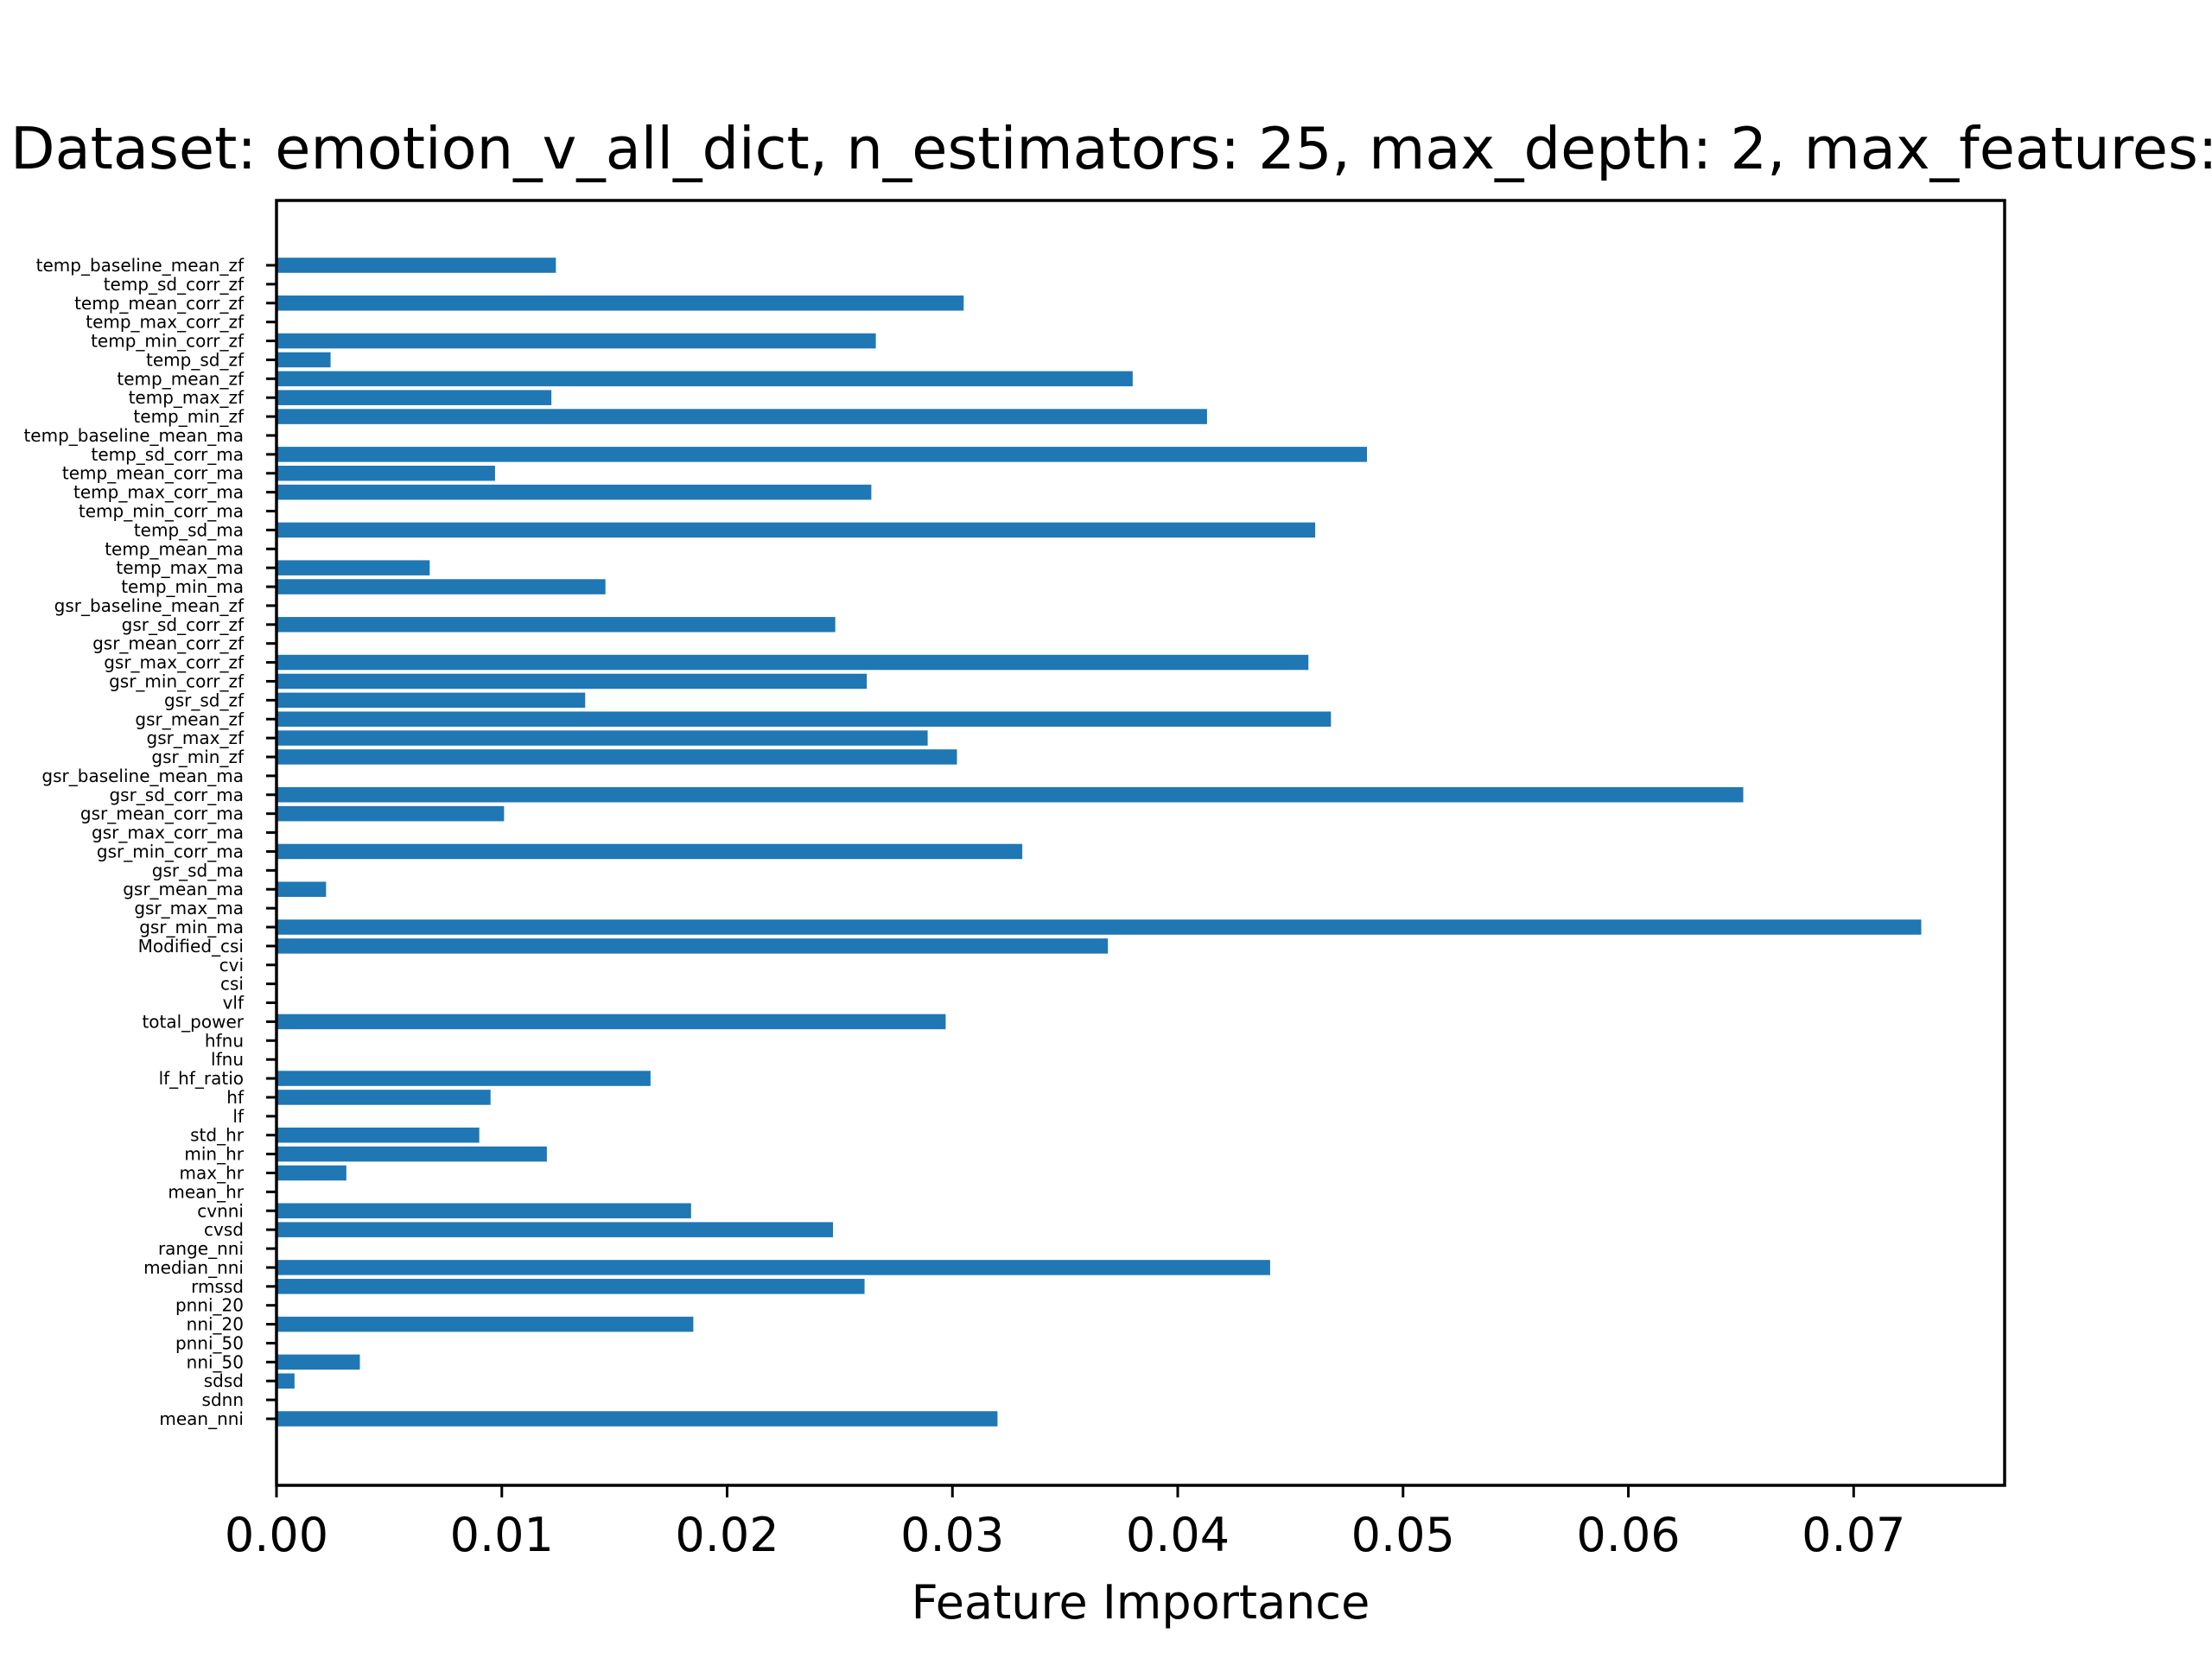 This screenshot has height=1659, width=2212. What do you see at coordinates (431, 700) in the screenshot?
I see `bar-gsr_sd_zf` at bounding box center [431, 700].